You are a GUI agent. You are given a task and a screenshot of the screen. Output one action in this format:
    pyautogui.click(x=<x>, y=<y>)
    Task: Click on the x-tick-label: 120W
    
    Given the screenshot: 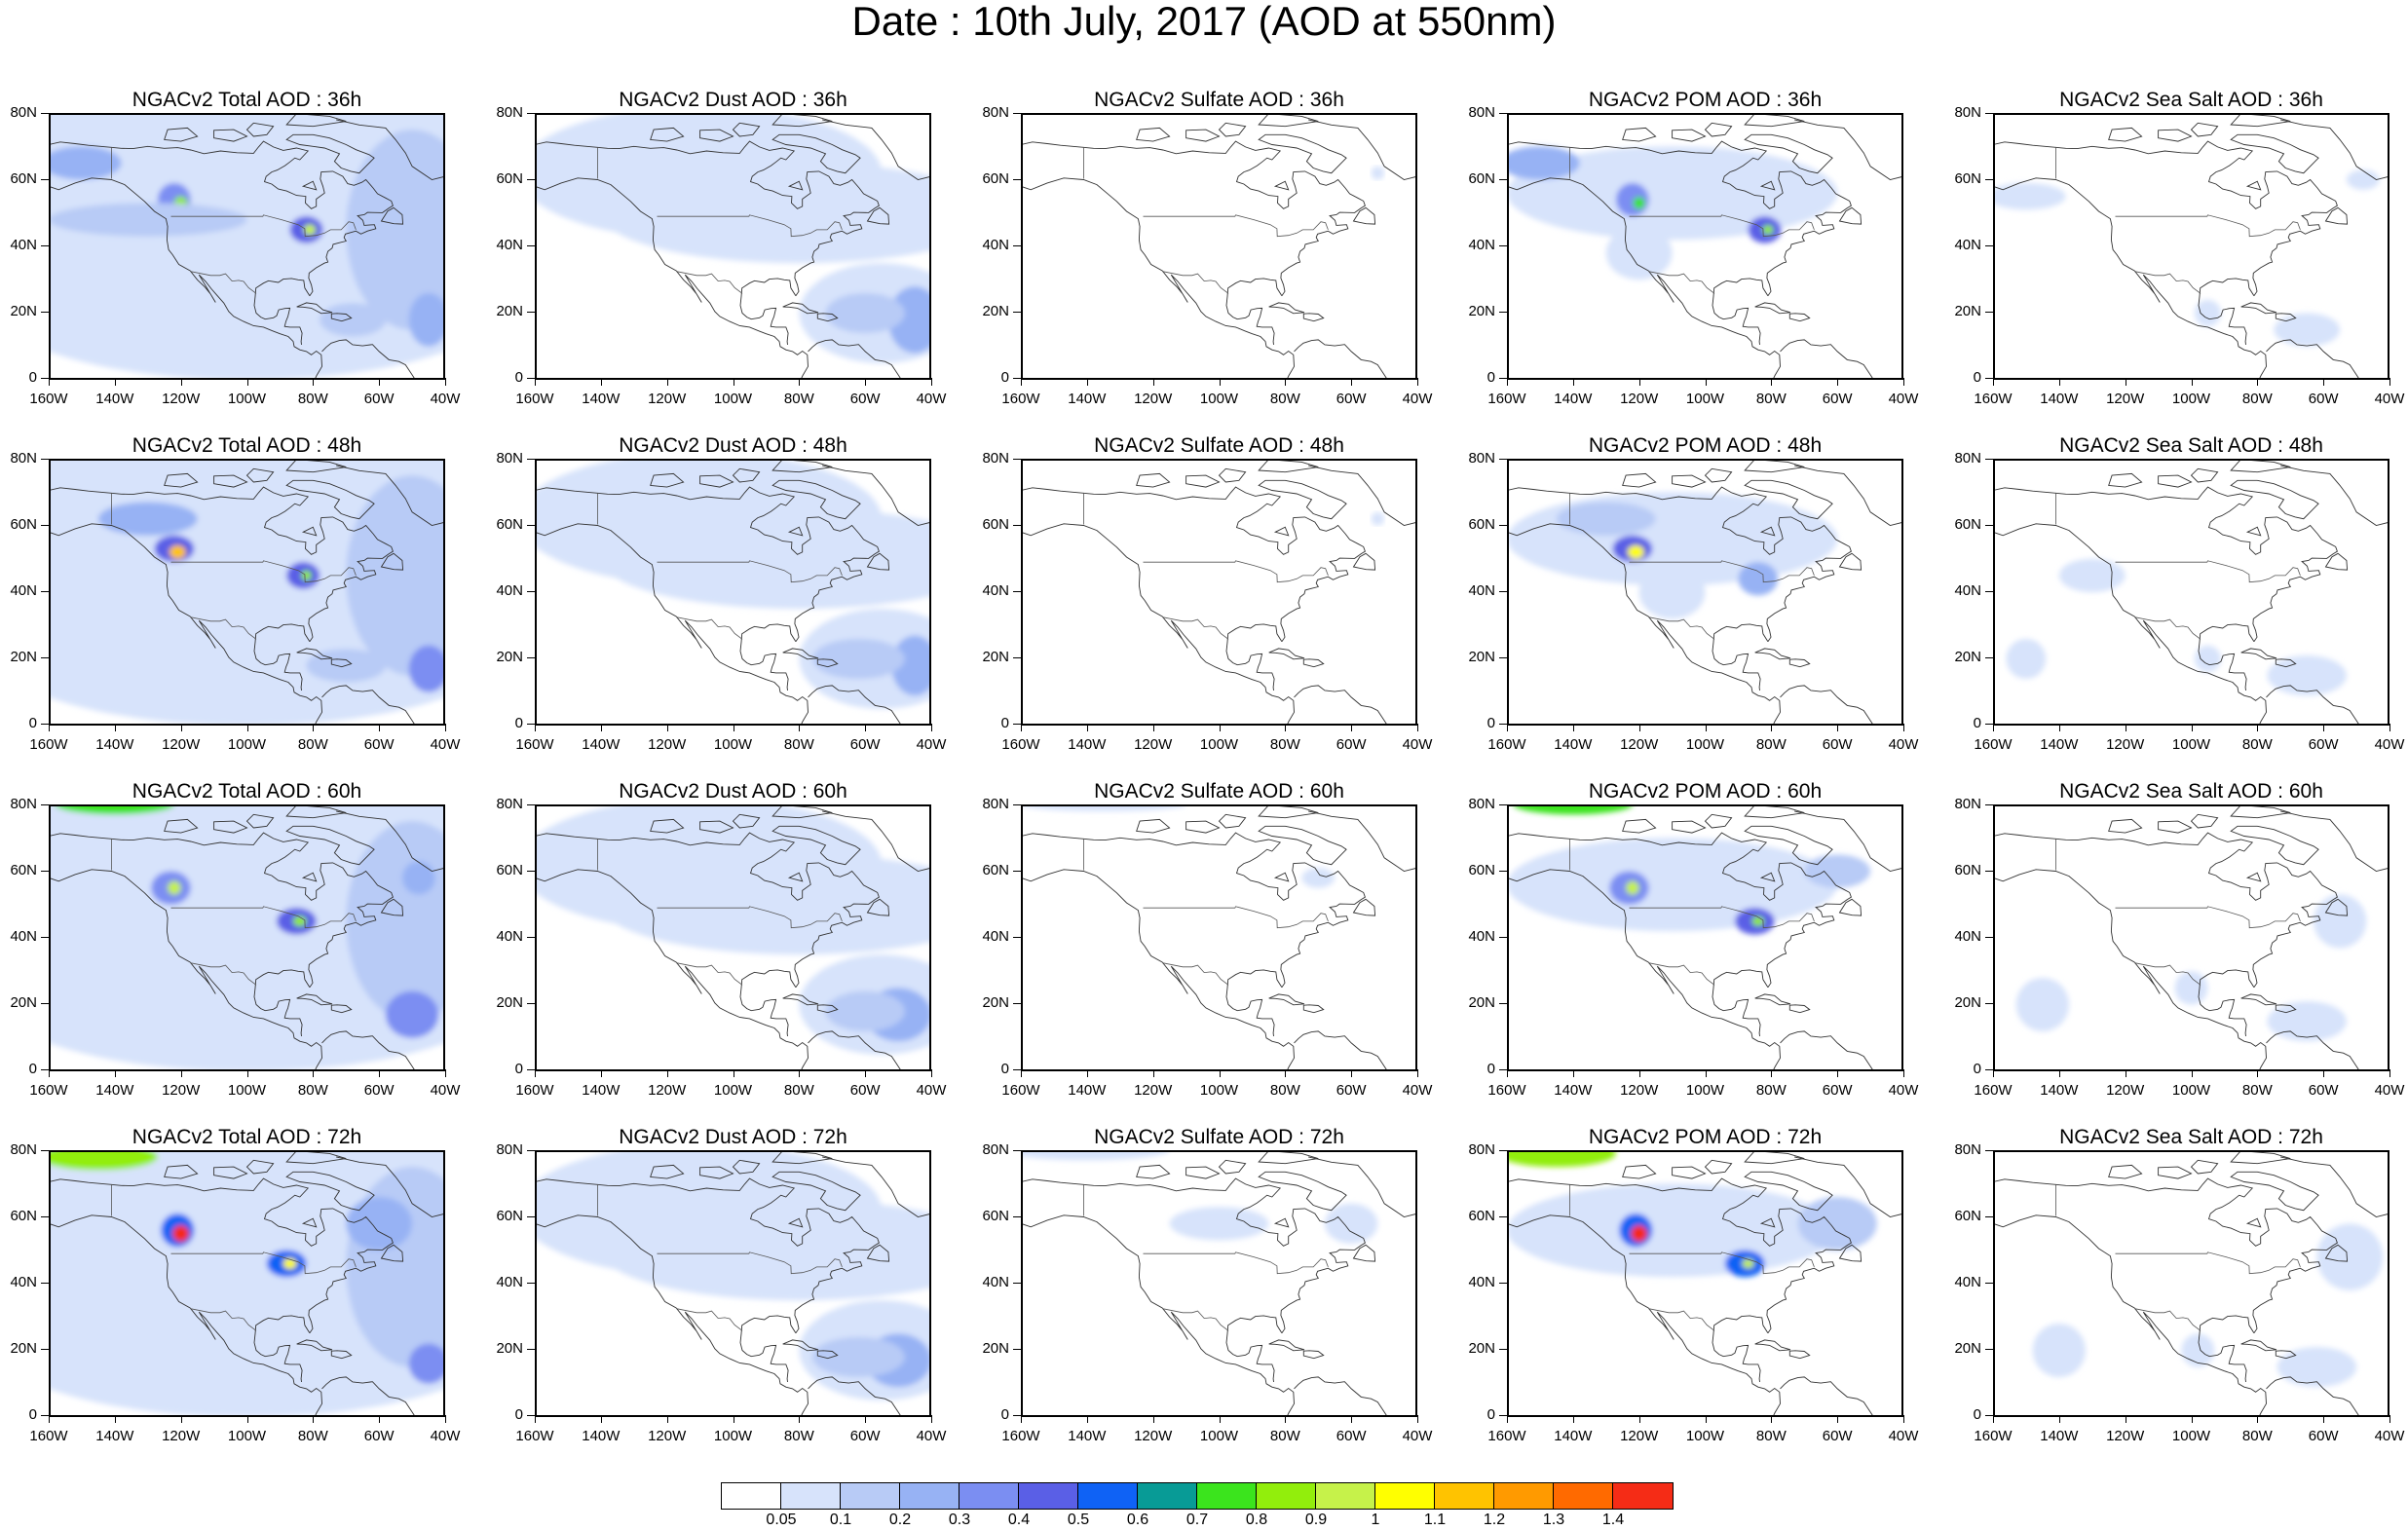 What is the action you would take?
    pyautogui.click(x=667, y=399)
    